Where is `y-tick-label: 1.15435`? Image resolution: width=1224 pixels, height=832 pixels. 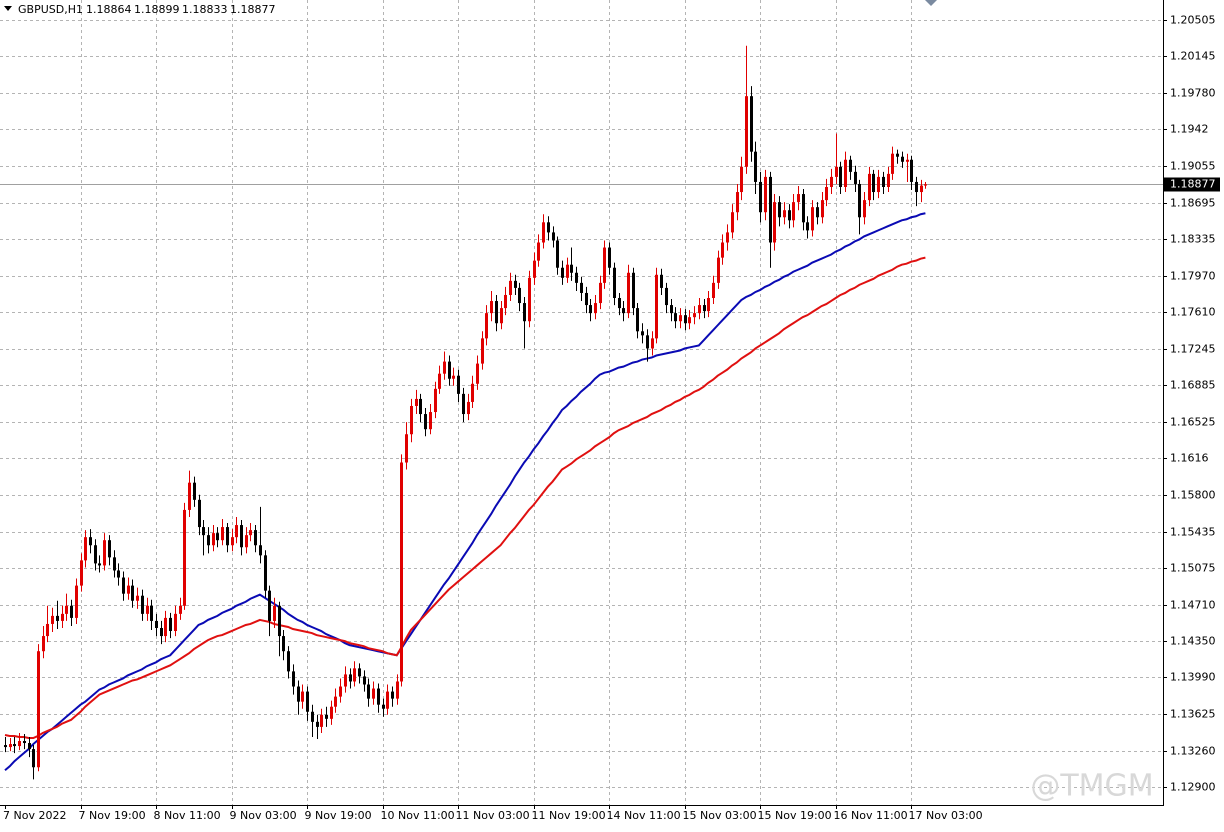 y-tick-label: 1.15435 is located at coordinates (1193, 532).